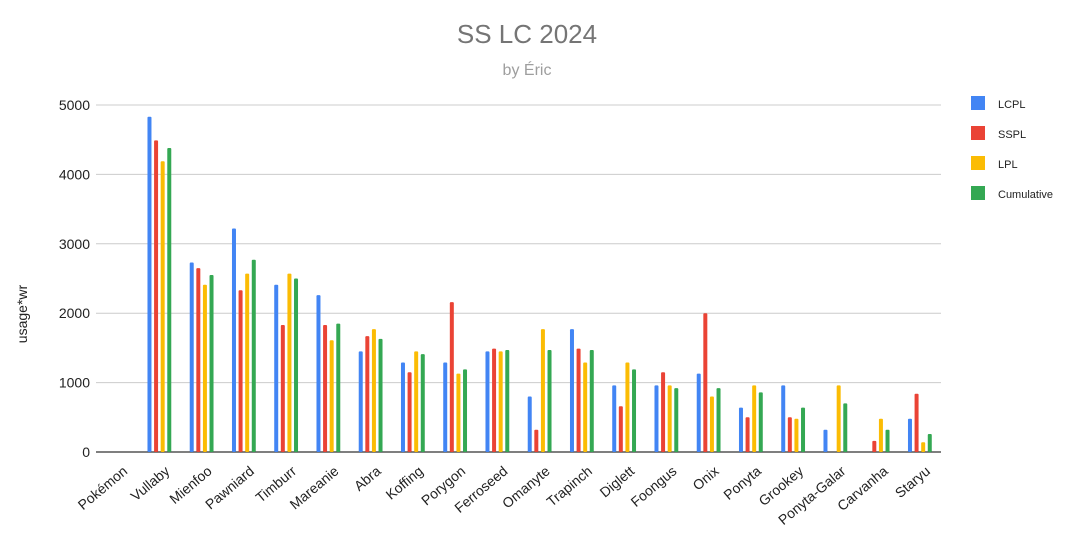 The height and width of the screenshot is (552, 1079). I want to click on chart-subtitle: by Éric, so click(527, 69).